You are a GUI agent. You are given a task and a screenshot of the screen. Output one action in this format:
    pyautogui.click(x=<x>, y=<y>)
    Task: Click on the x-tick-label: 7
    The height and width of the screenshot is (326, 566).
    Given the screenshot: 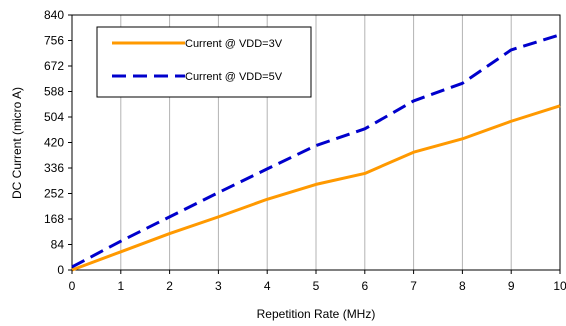 What is the action you would take?
    pyautogui.click(x=413, y=286)
    